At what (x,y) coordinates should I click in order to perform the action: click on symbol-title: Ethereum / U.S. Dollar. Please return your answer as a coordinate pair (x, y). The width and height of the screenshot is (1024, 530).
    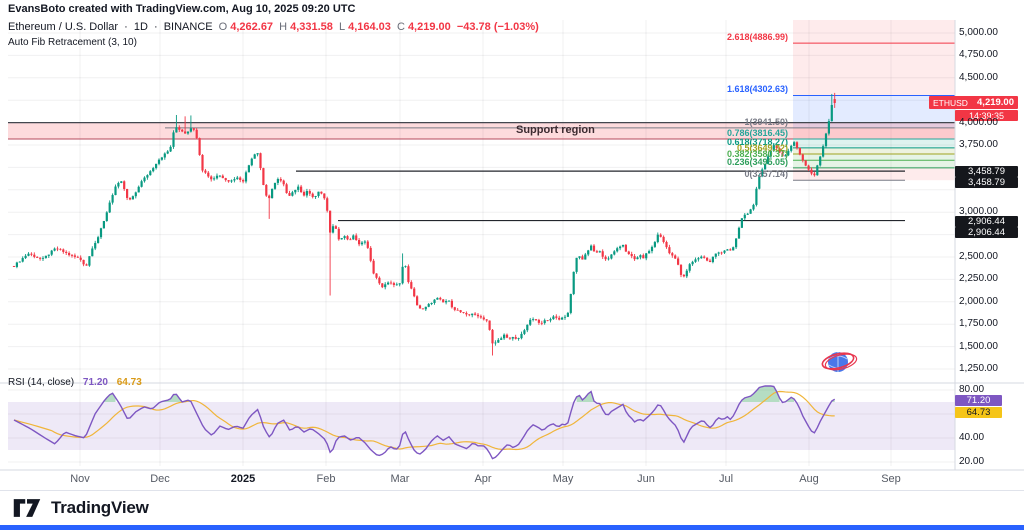
    Looking at the image, I should click on (63, 27).